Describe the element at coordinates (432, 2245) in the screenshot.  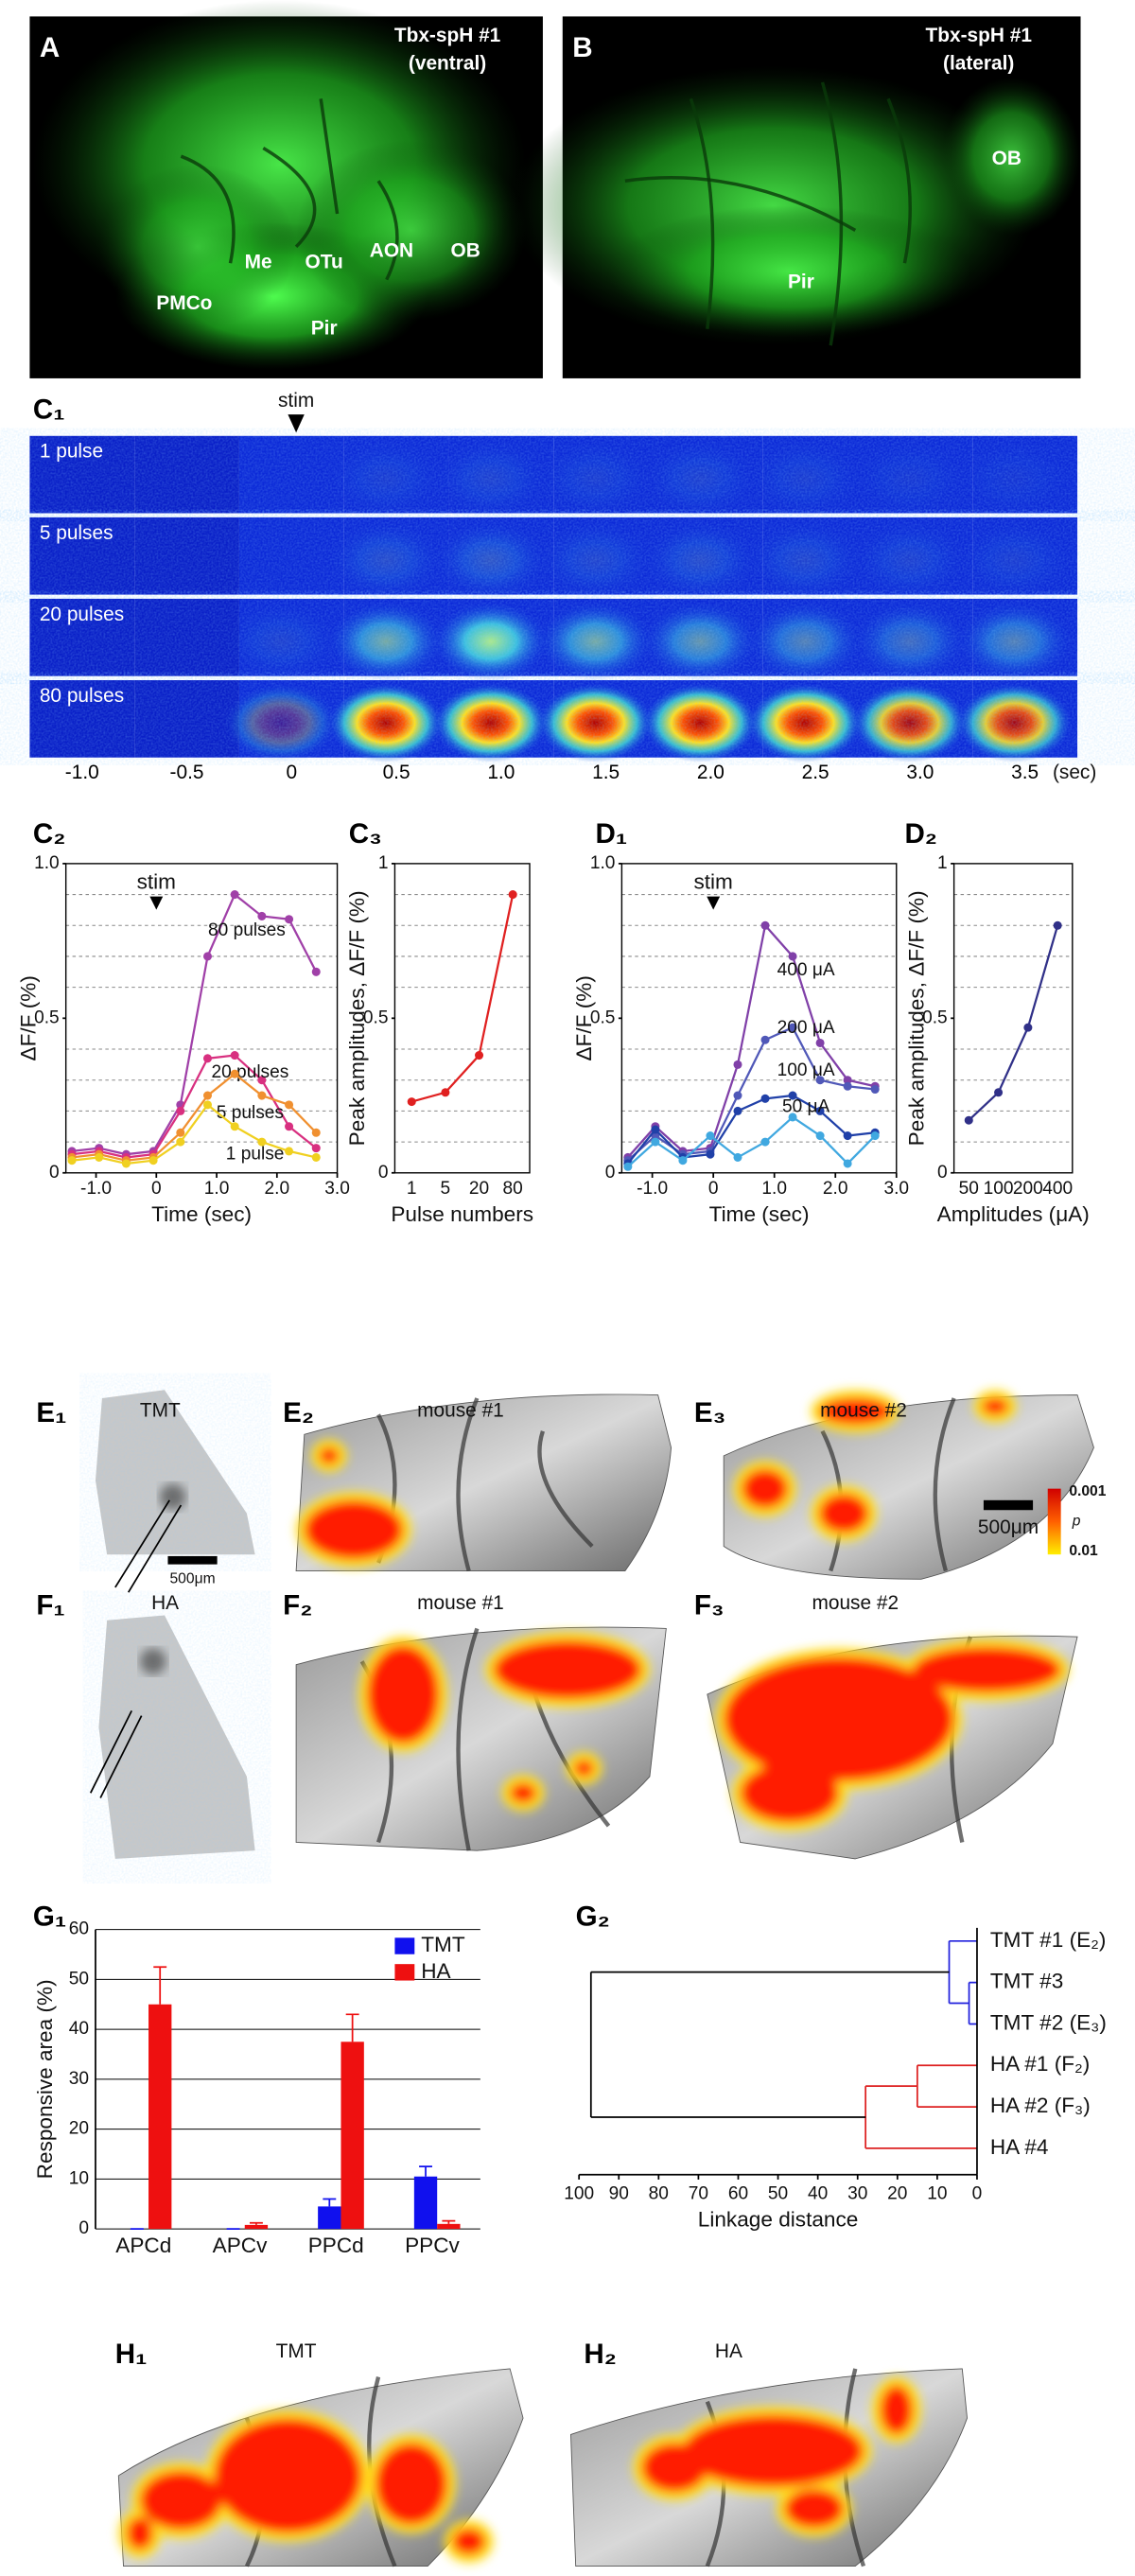
I see `x-tick-label: PPCv` at that location.